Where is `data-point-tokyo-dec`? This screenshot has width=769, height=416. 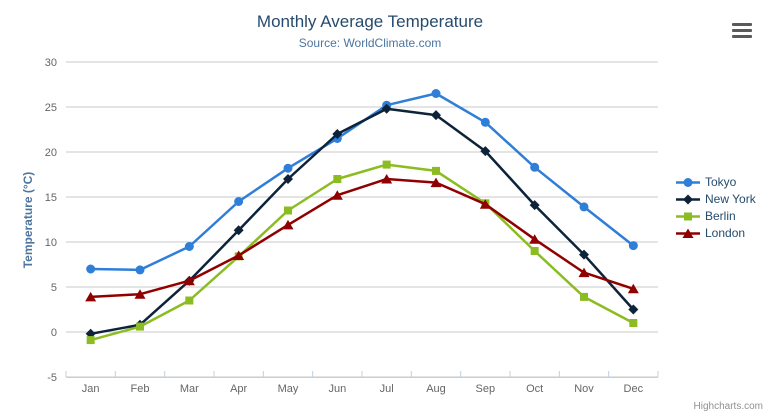 data-point-tokyo-dec is located at coordinates (633, 246).